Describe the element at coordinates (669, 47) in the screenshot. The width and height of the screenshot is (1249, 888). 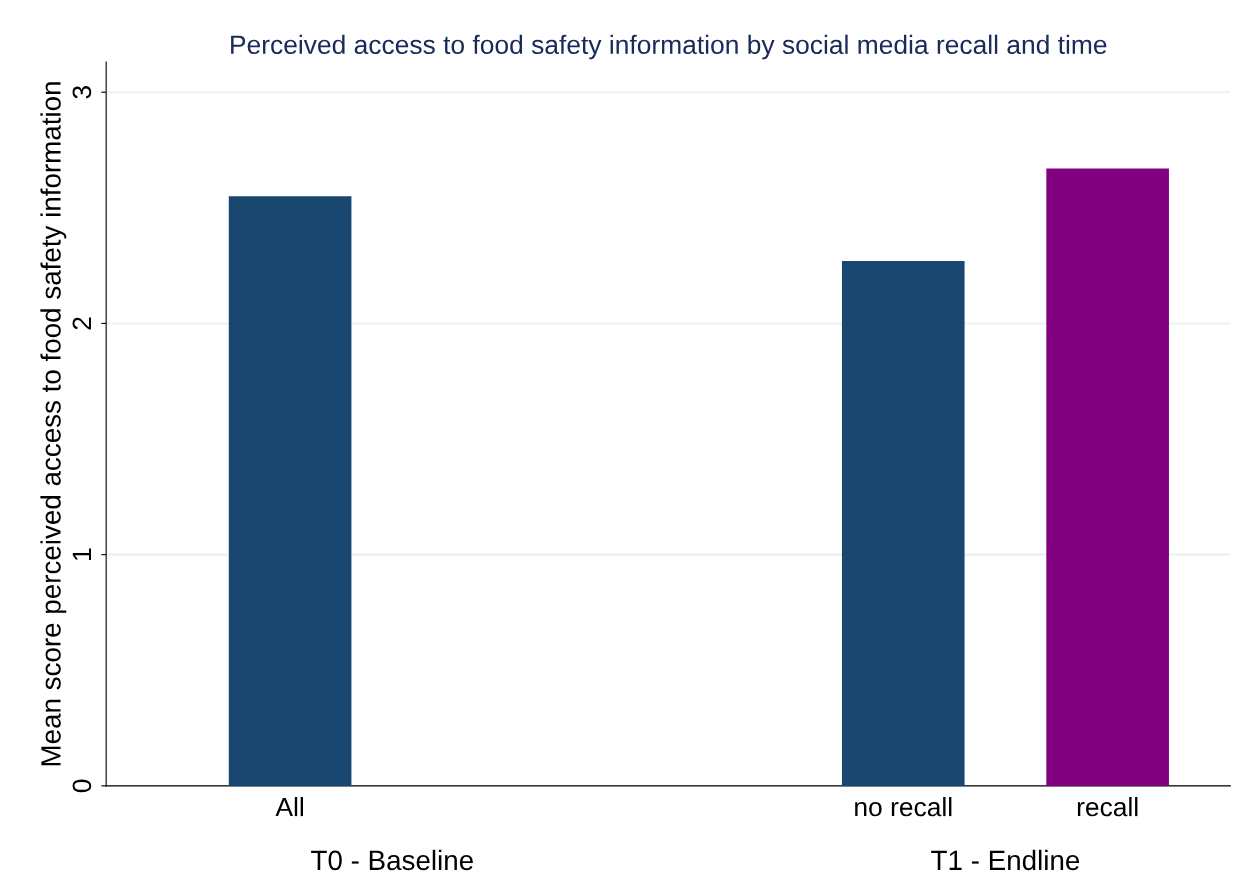
I see `chart-title: Perceived access to food safety information by social media recall and time` at that location.